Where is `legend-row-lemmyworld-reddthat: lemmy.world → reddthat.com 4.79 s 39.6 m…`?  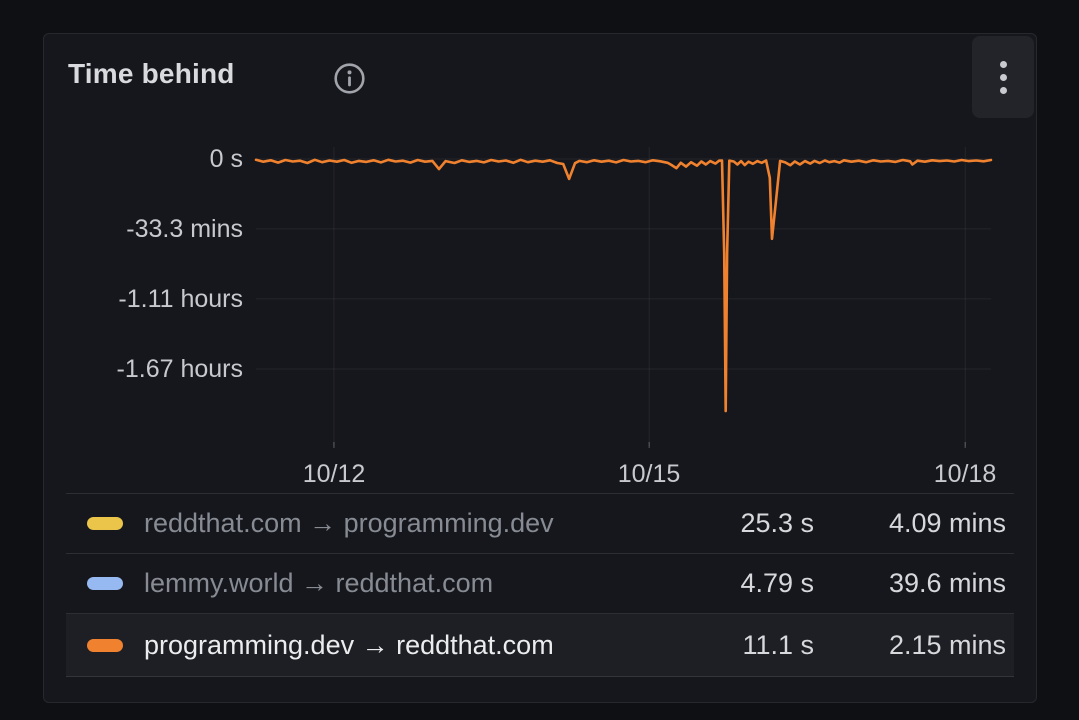
legend-row-lemmyworld-reddthat: lemmy.world → reddthat.com 4.79 s 39.6 m… is located at coordinates (540, 584).